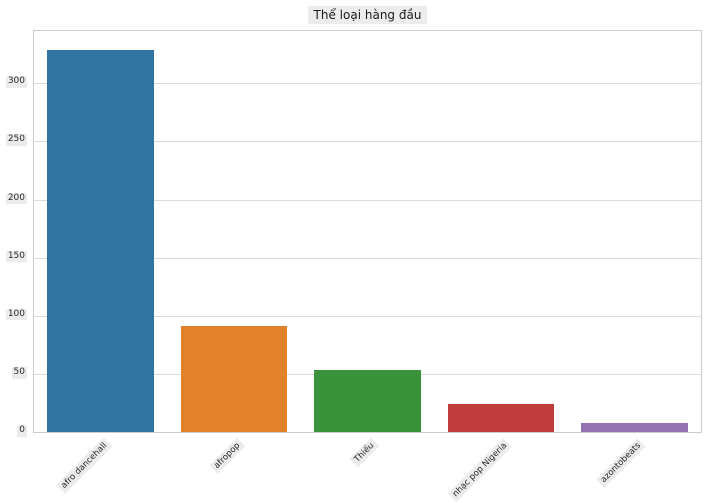 The image size is (712, 502). Describe the element at coordinates (16, 140) in the screenshot. I see `y-tick-label: 250` at that location.